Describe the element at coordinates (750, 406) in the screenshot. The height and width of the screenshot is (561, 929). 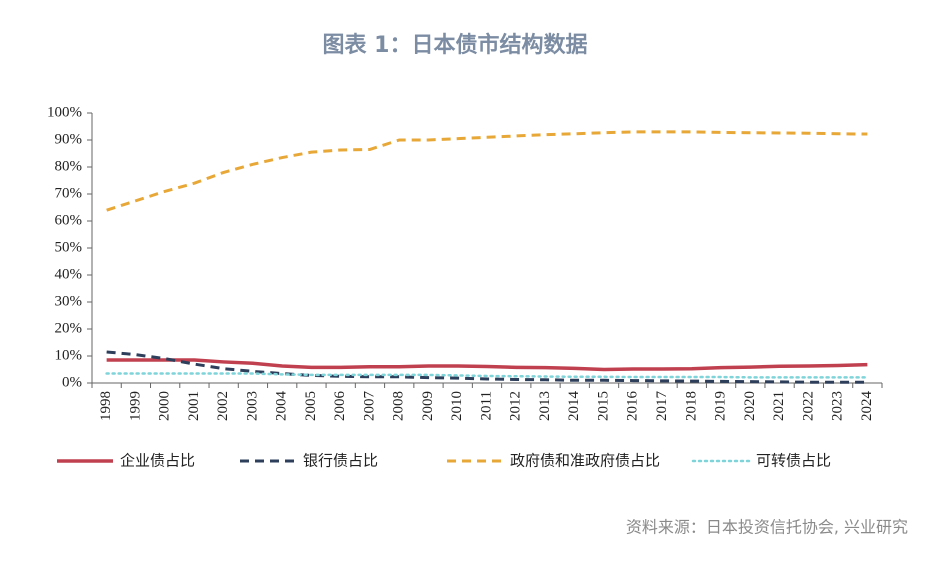
I see `x-tick-label: 2020` at that location.